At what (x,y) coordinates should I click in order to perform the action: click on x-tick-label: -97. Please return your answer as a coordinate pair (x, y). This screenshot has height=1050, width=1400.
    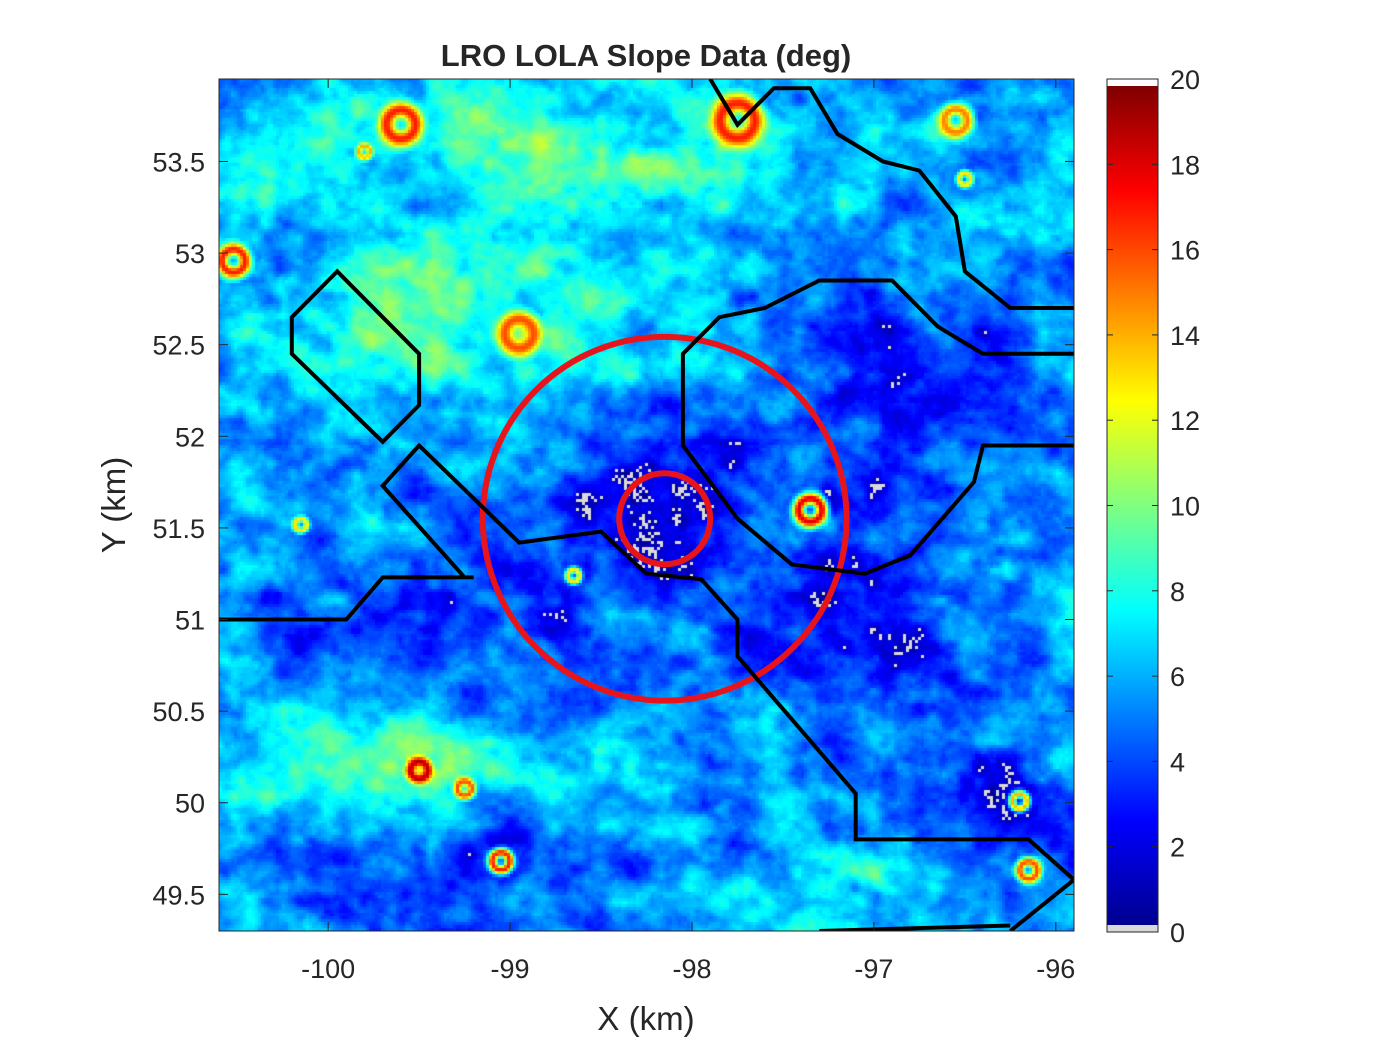
    Looking at the image, I should click on (873, 969).